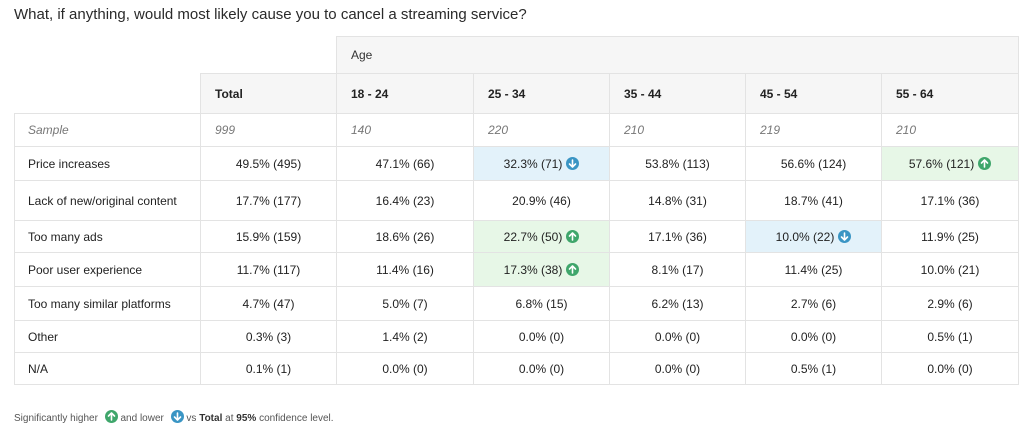 Image resolution: width=1024 pixels, height=432 pixels. Describe the element at coordinates (107, 336) in the screenshot. I see `row-label: Other` at that location.